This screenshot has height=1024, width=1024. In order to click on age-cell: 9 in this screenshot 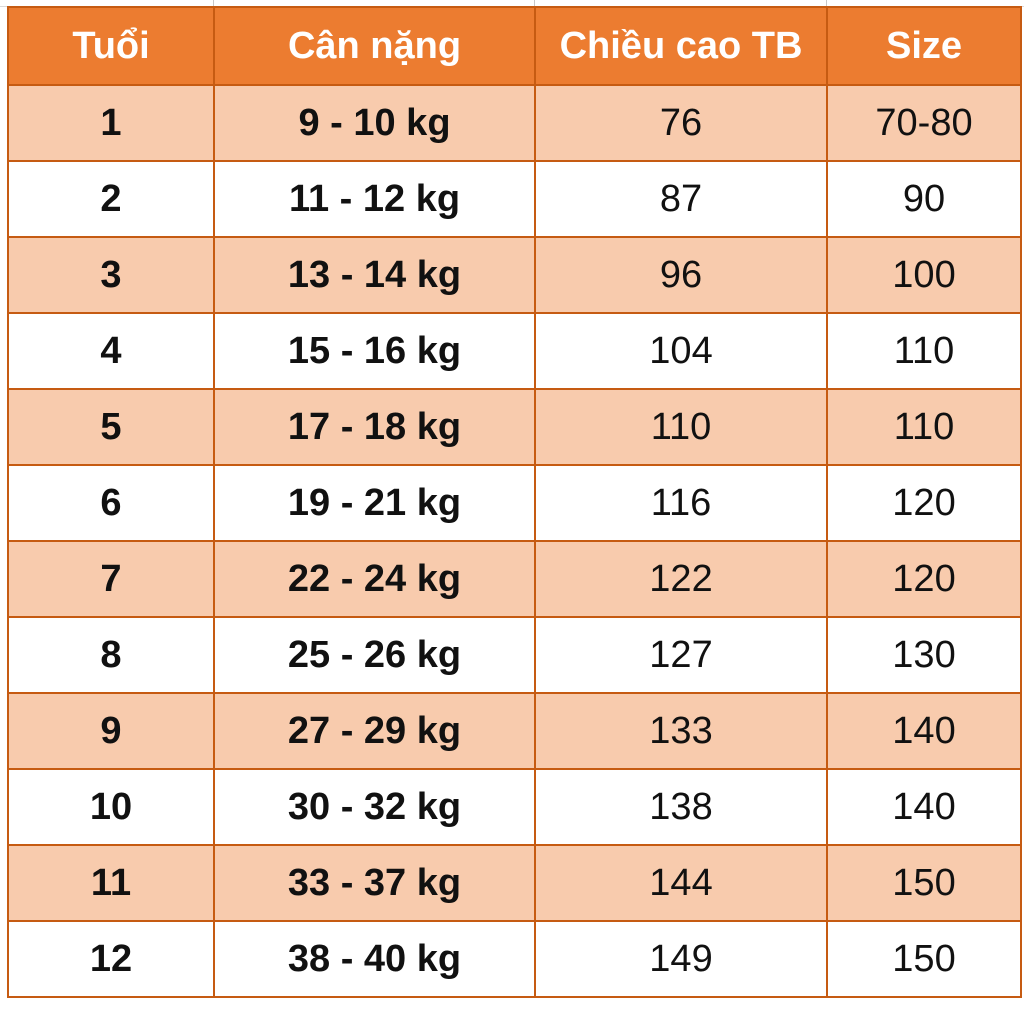, I will do `click(111, 731)`.